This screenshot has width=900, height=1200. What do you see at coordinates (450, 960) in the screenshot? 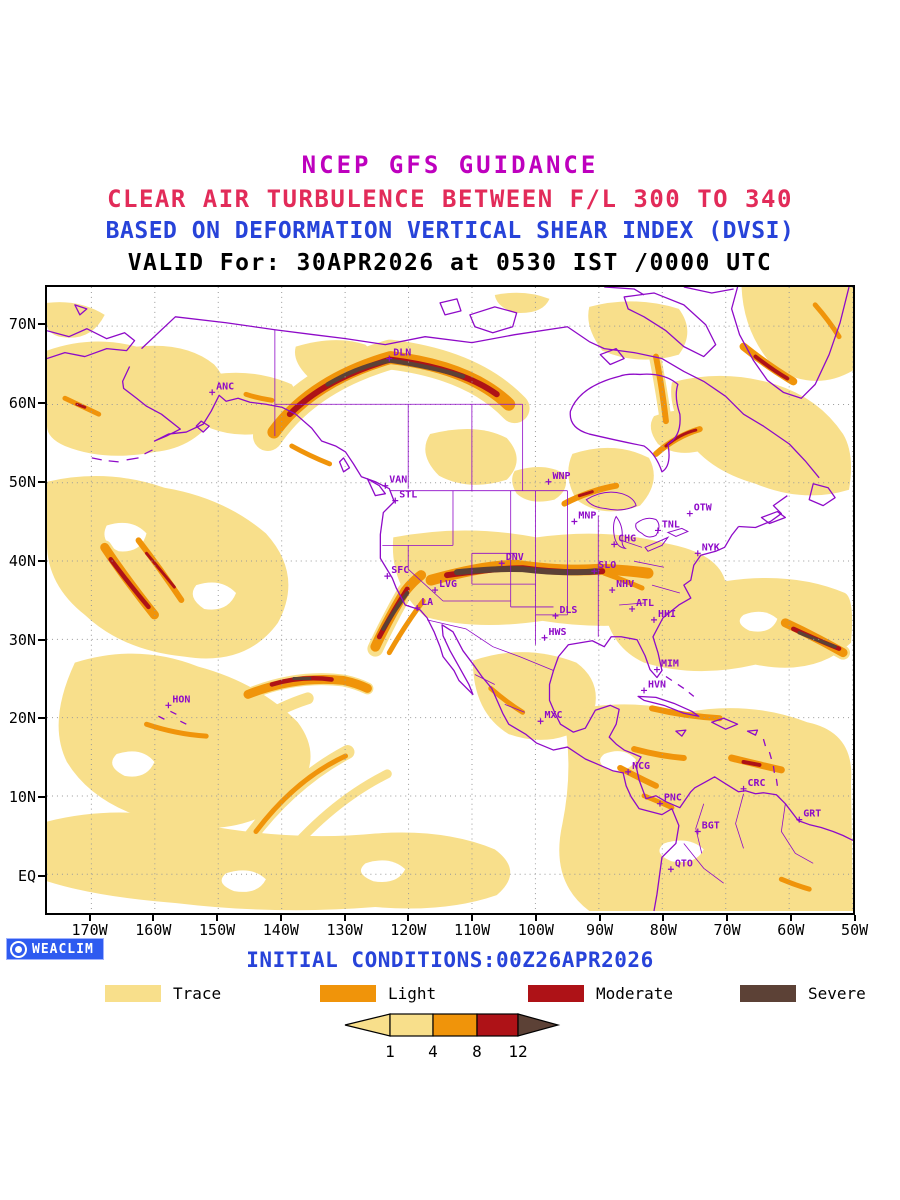
I see `initial-conditions-text: INITIAL CONDITIONS:00Z26APR2026` at bounding box center [450, 960].